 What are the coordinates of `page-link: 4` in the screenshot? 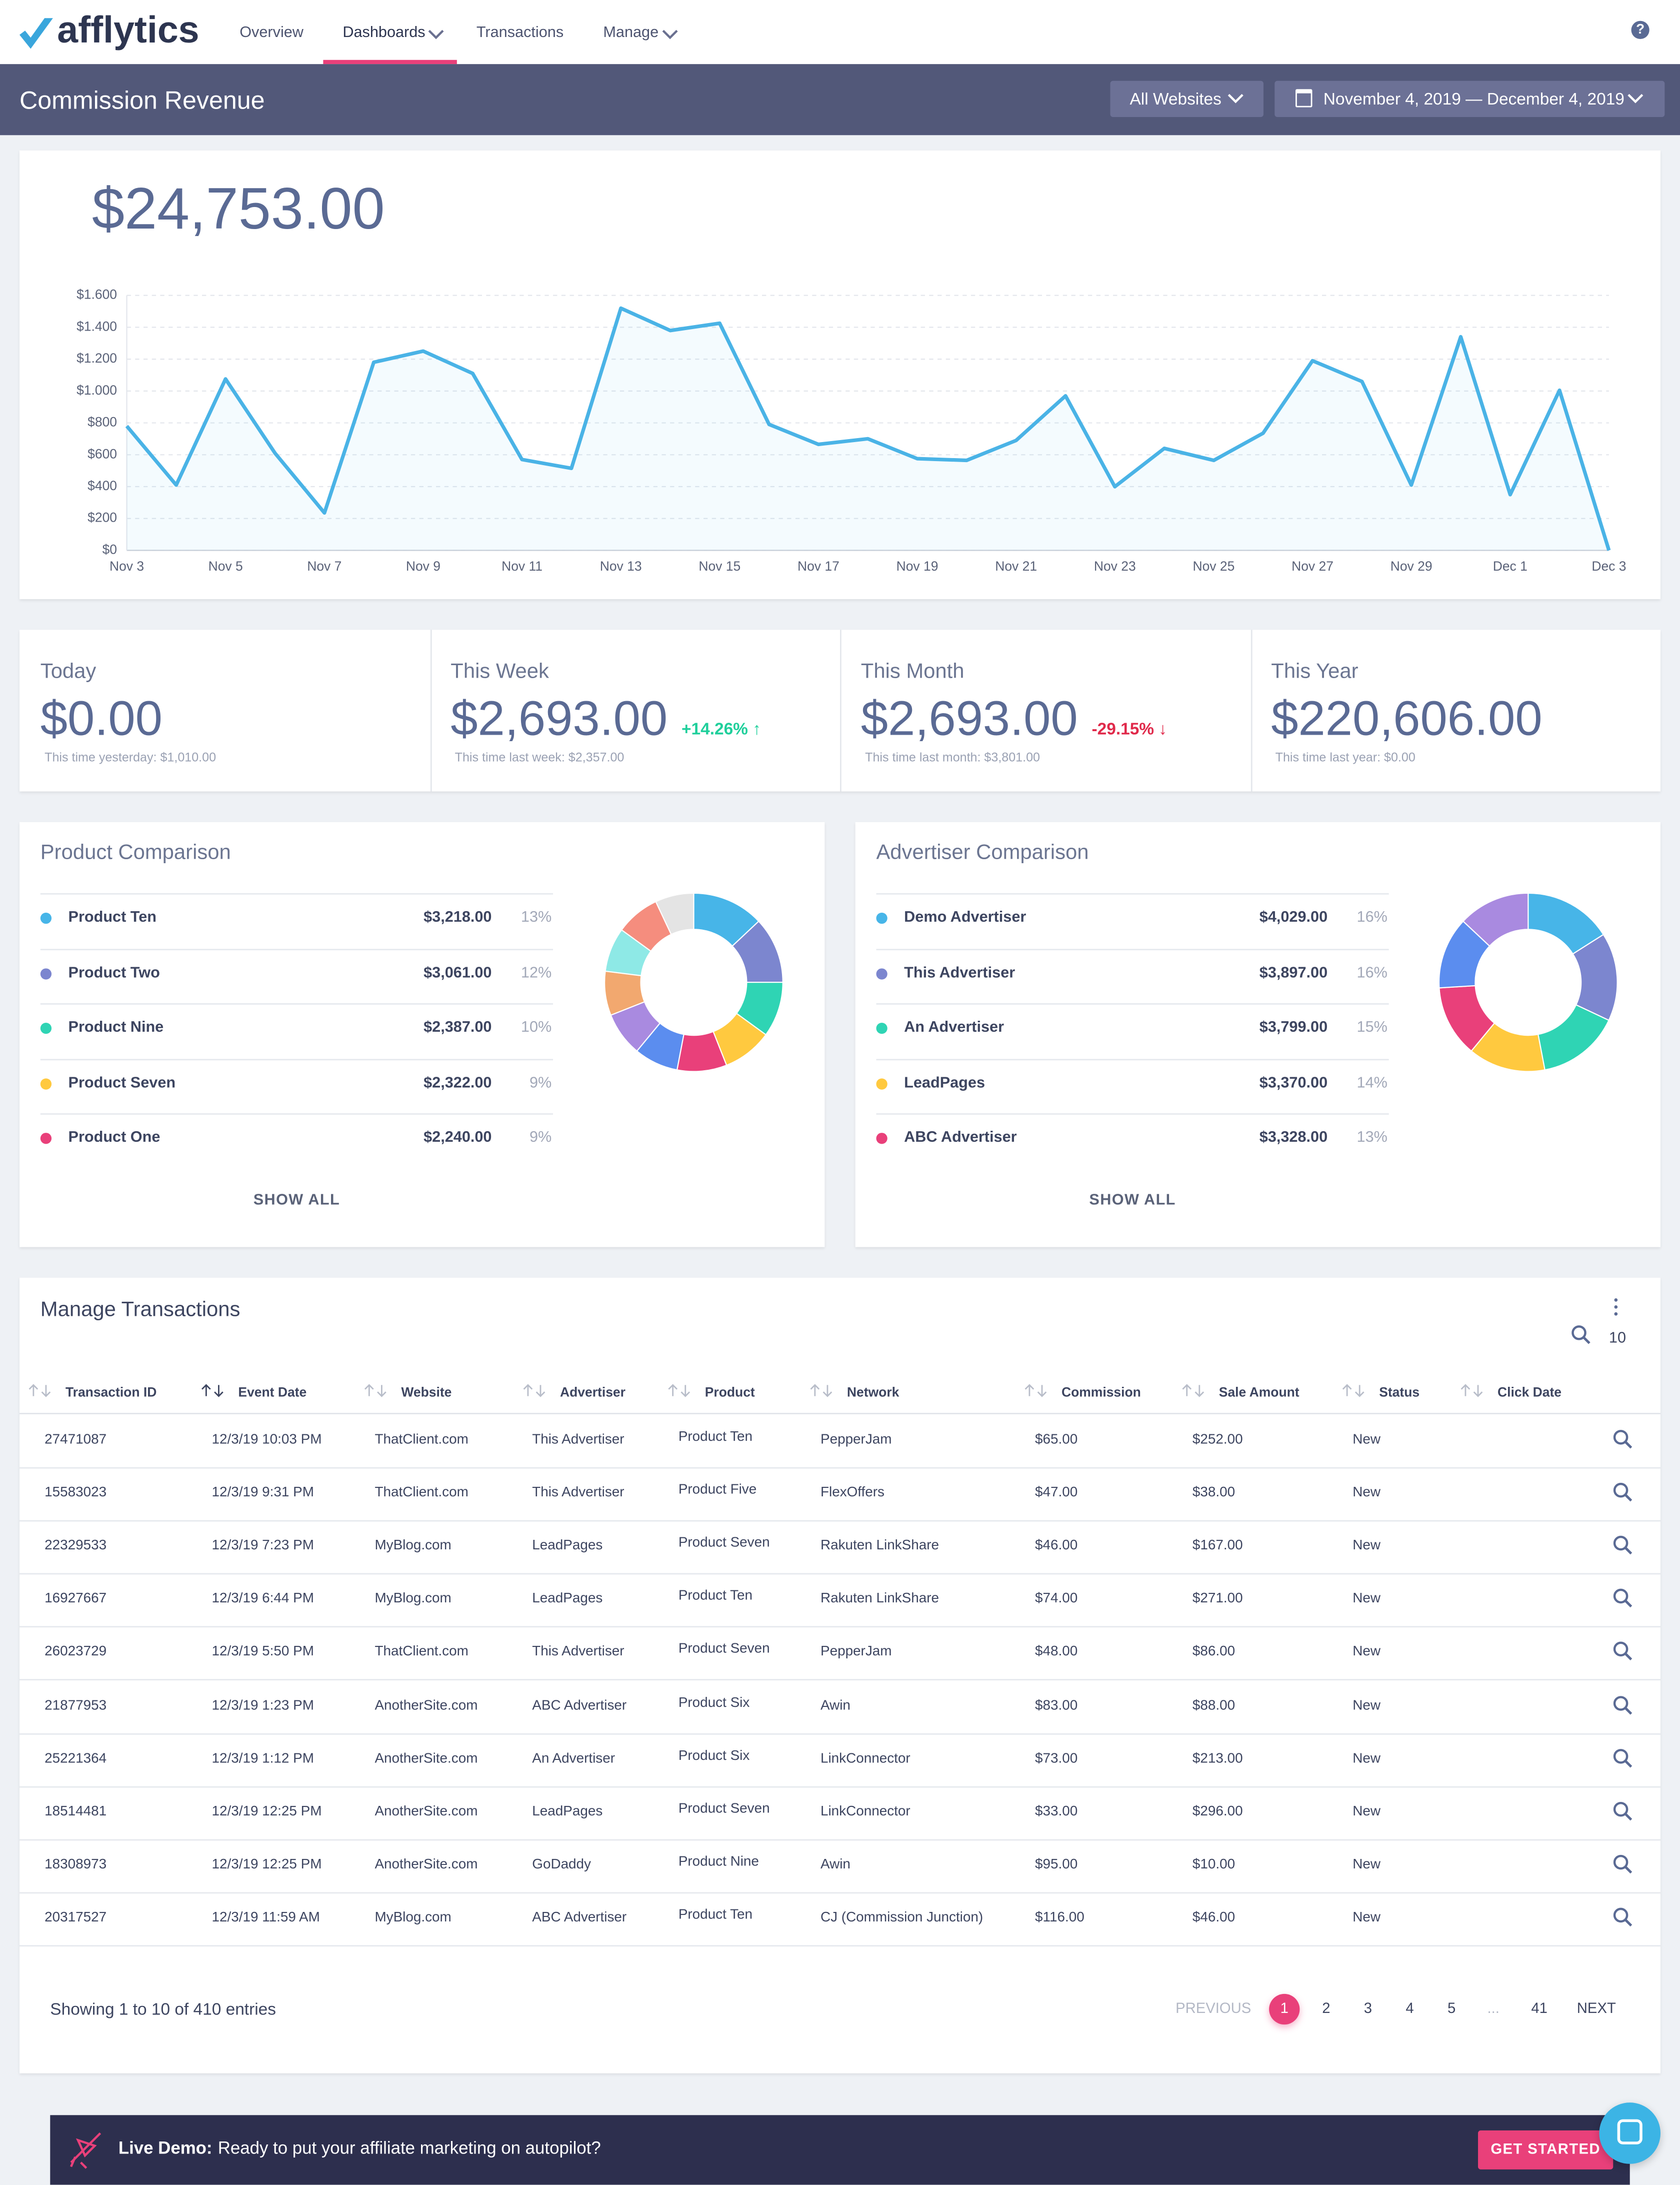 It's located at (1410, 2008).